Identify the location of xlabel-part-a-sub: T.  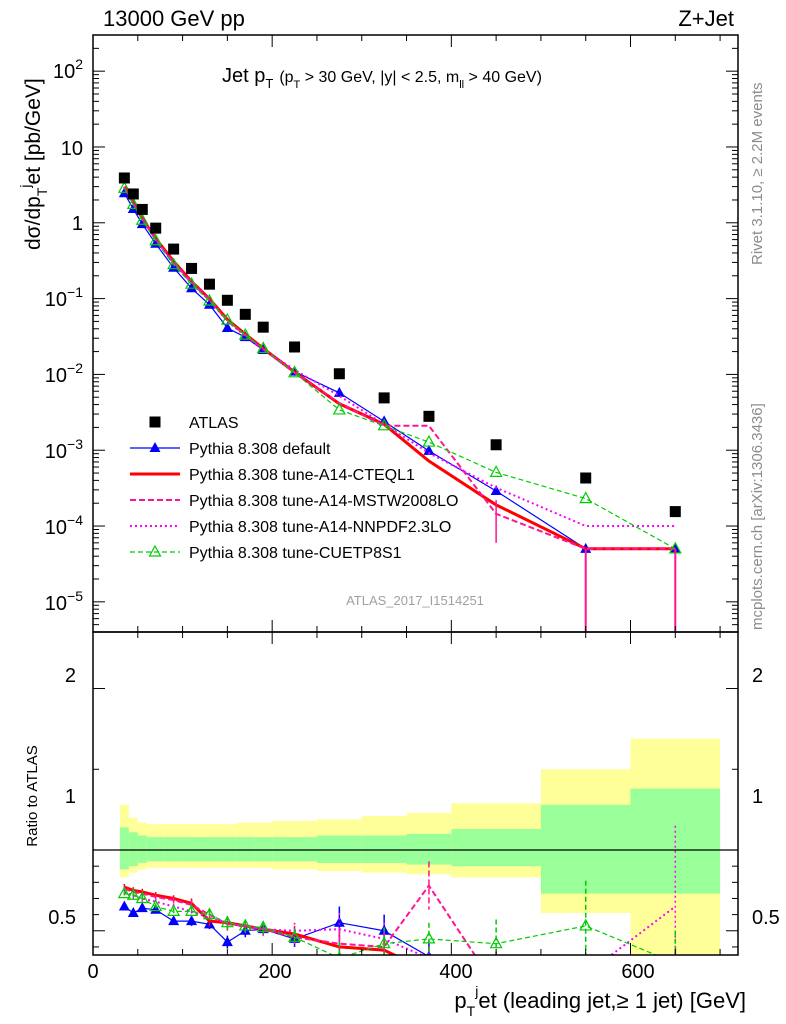
(471, 1011).